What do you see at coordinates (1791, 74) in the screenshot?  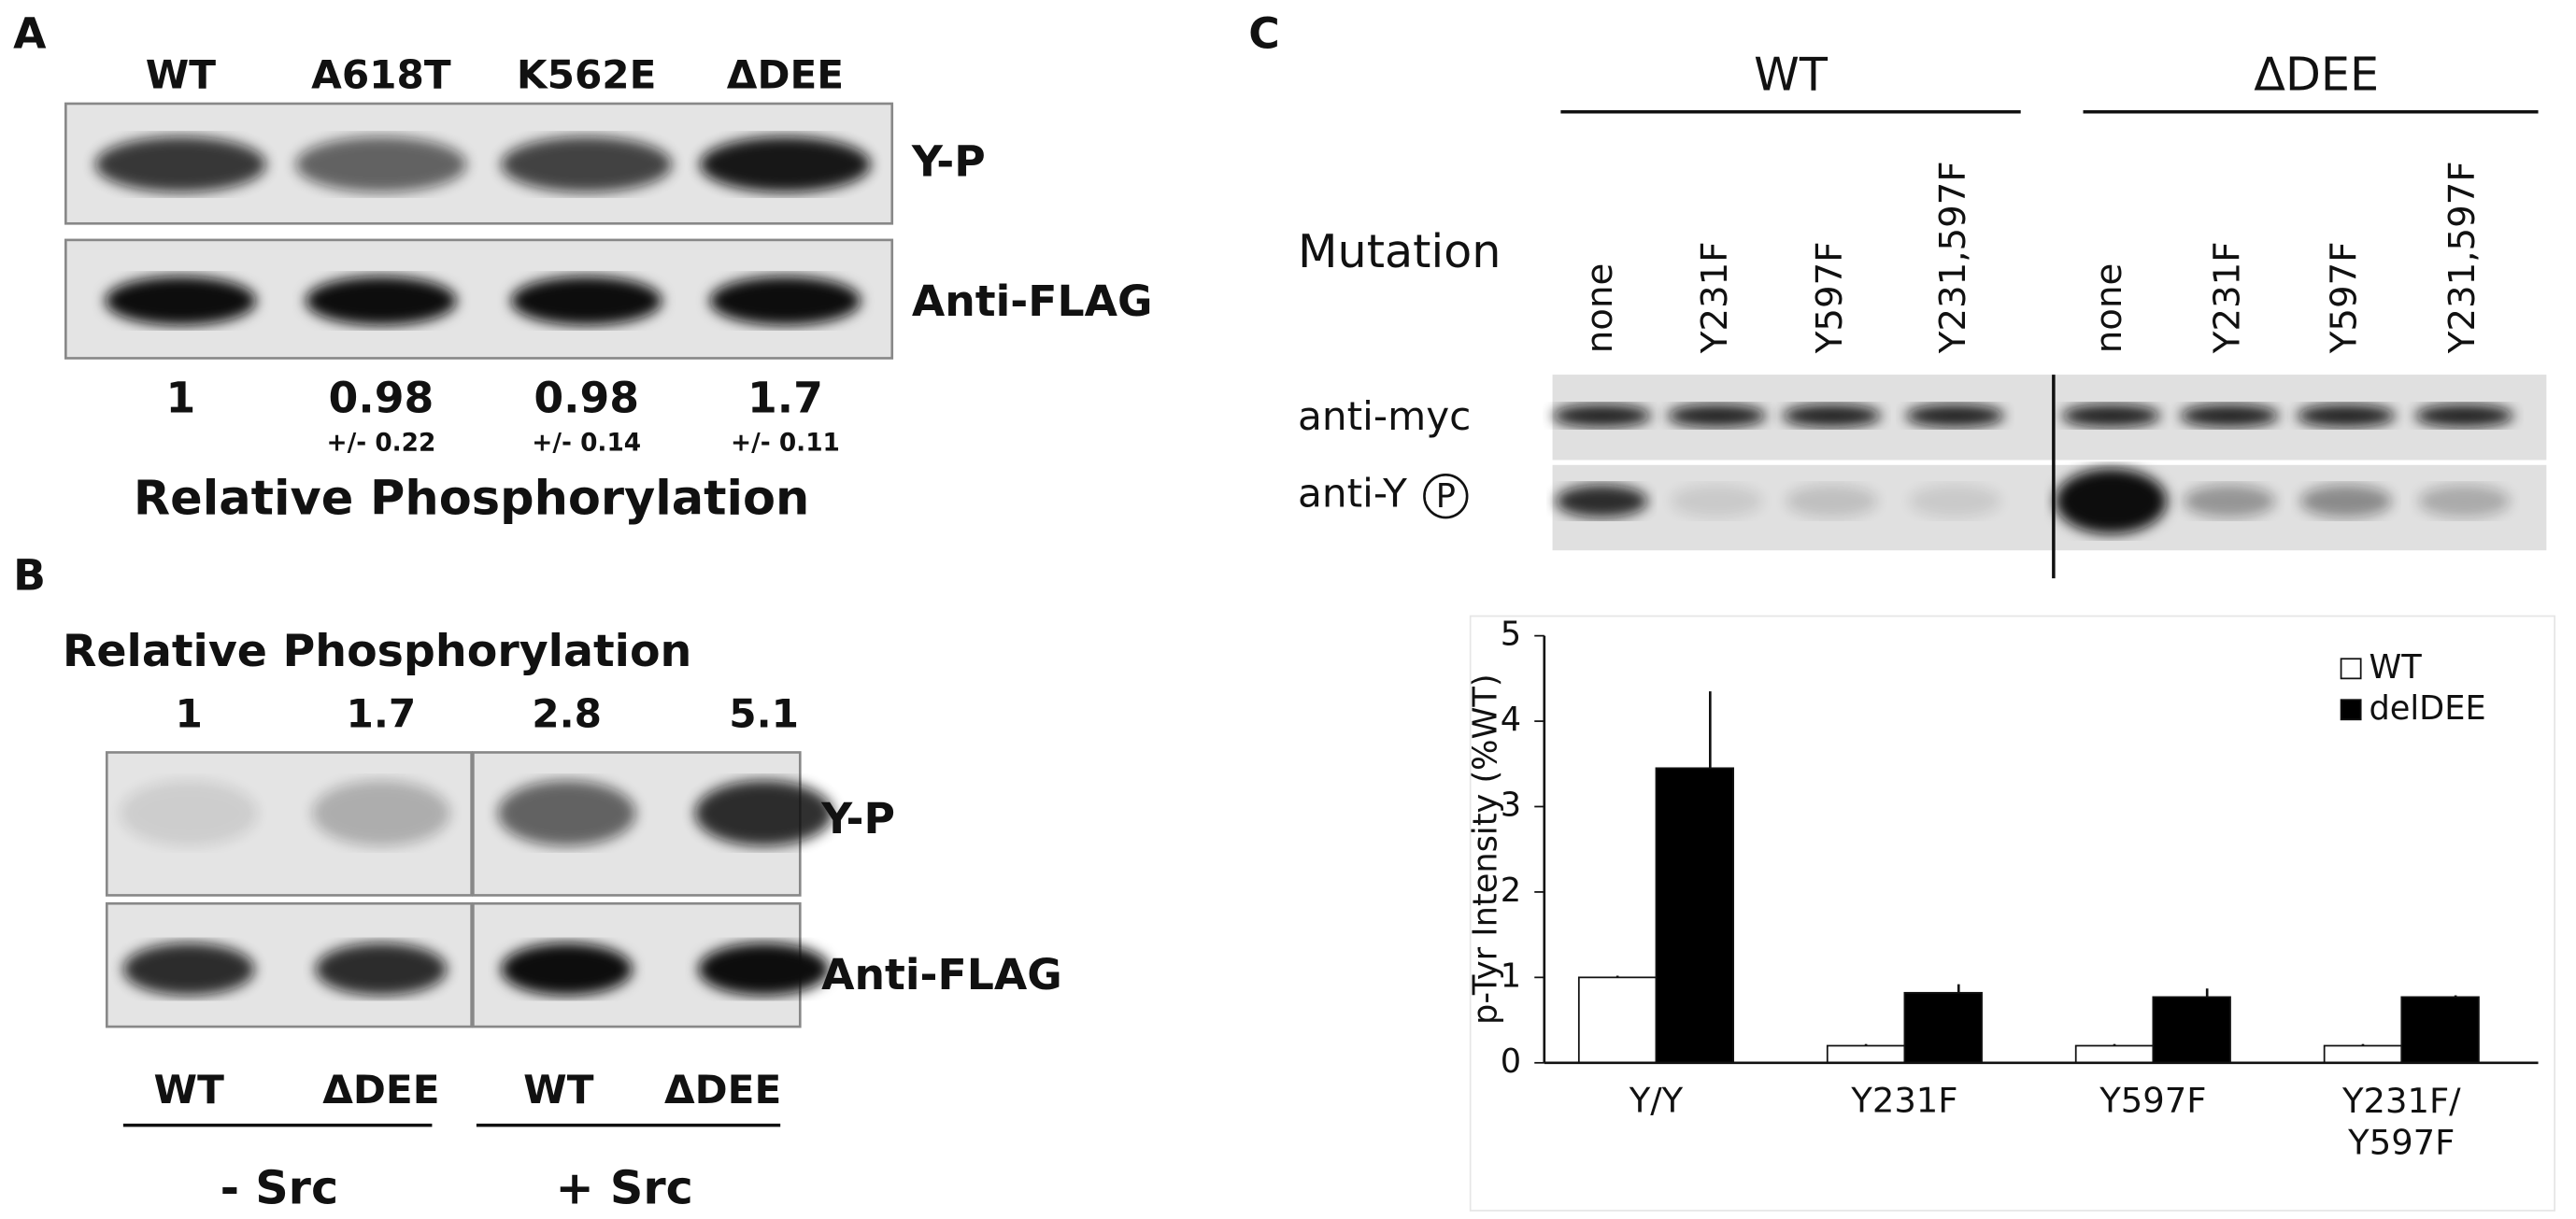 I see `group-label: WT` at bounding box center [1791, 74].